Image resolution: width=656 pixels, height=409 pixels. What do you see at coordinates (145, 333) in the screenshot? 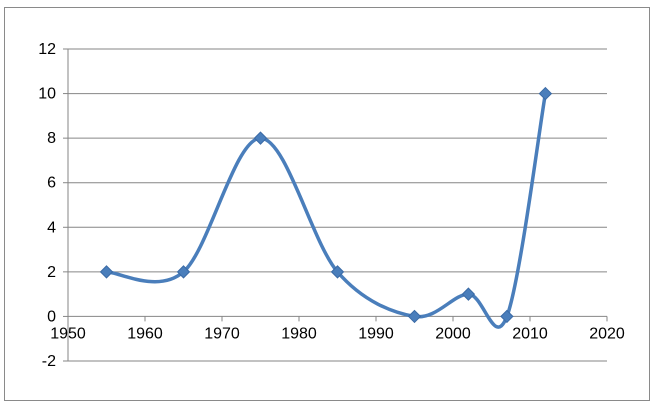
I see `x-tick-label: 1960` at bounding box center [145, 333].